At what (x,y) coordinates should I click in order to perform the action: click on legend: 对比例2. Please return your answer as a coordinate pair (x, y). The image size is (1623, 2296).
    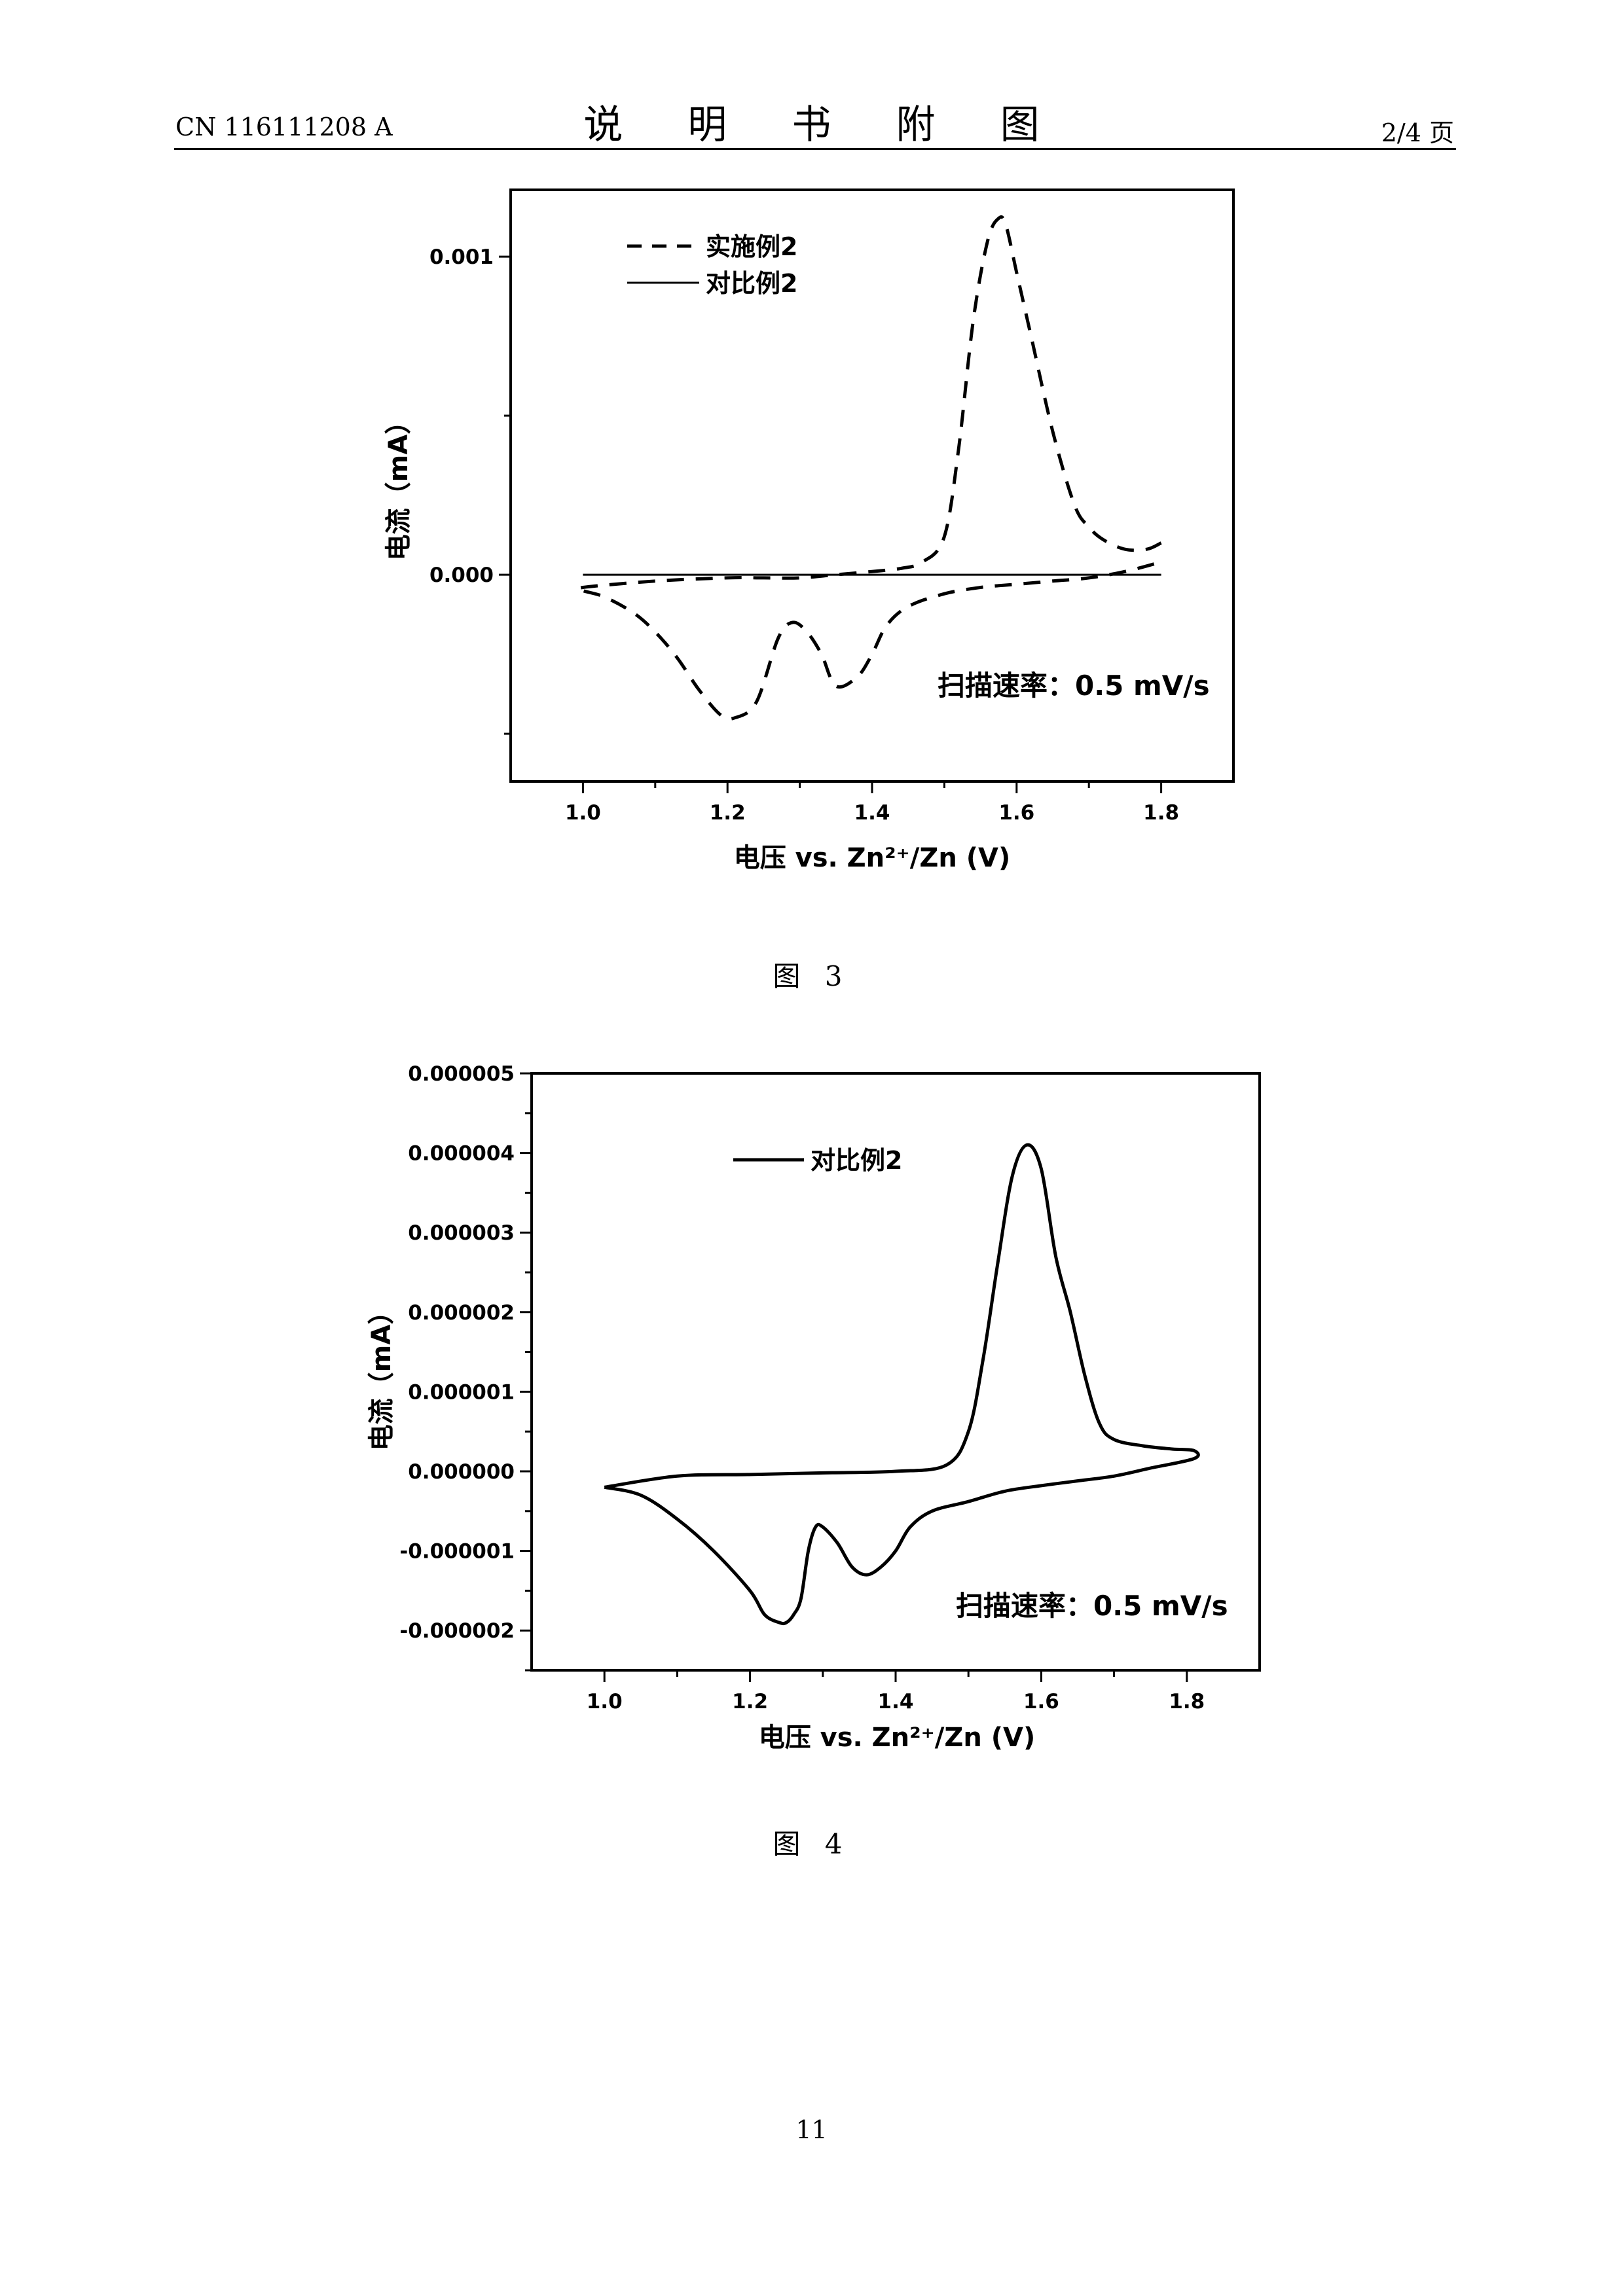
    Looking at the image, I should click on (817, 1160).